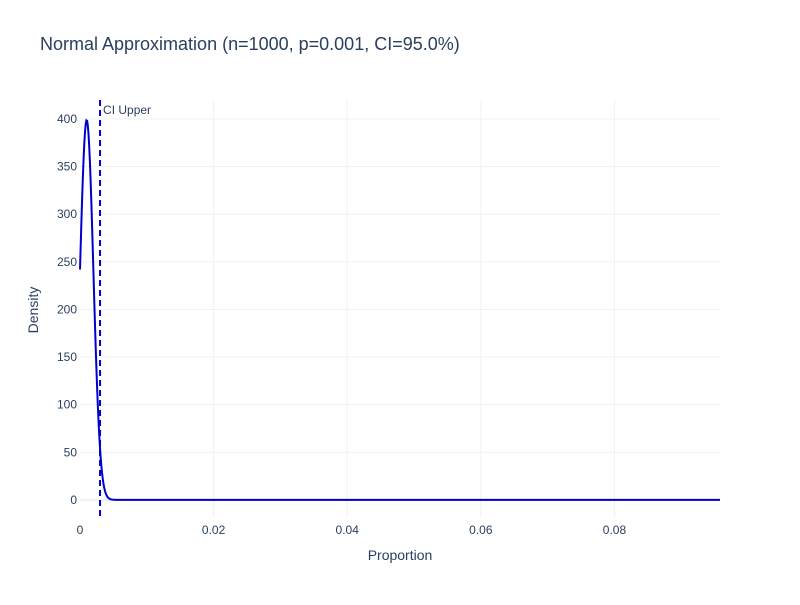 The image size is (800, 605). I want to click on y-tick-label: 150, so click(67, 357).